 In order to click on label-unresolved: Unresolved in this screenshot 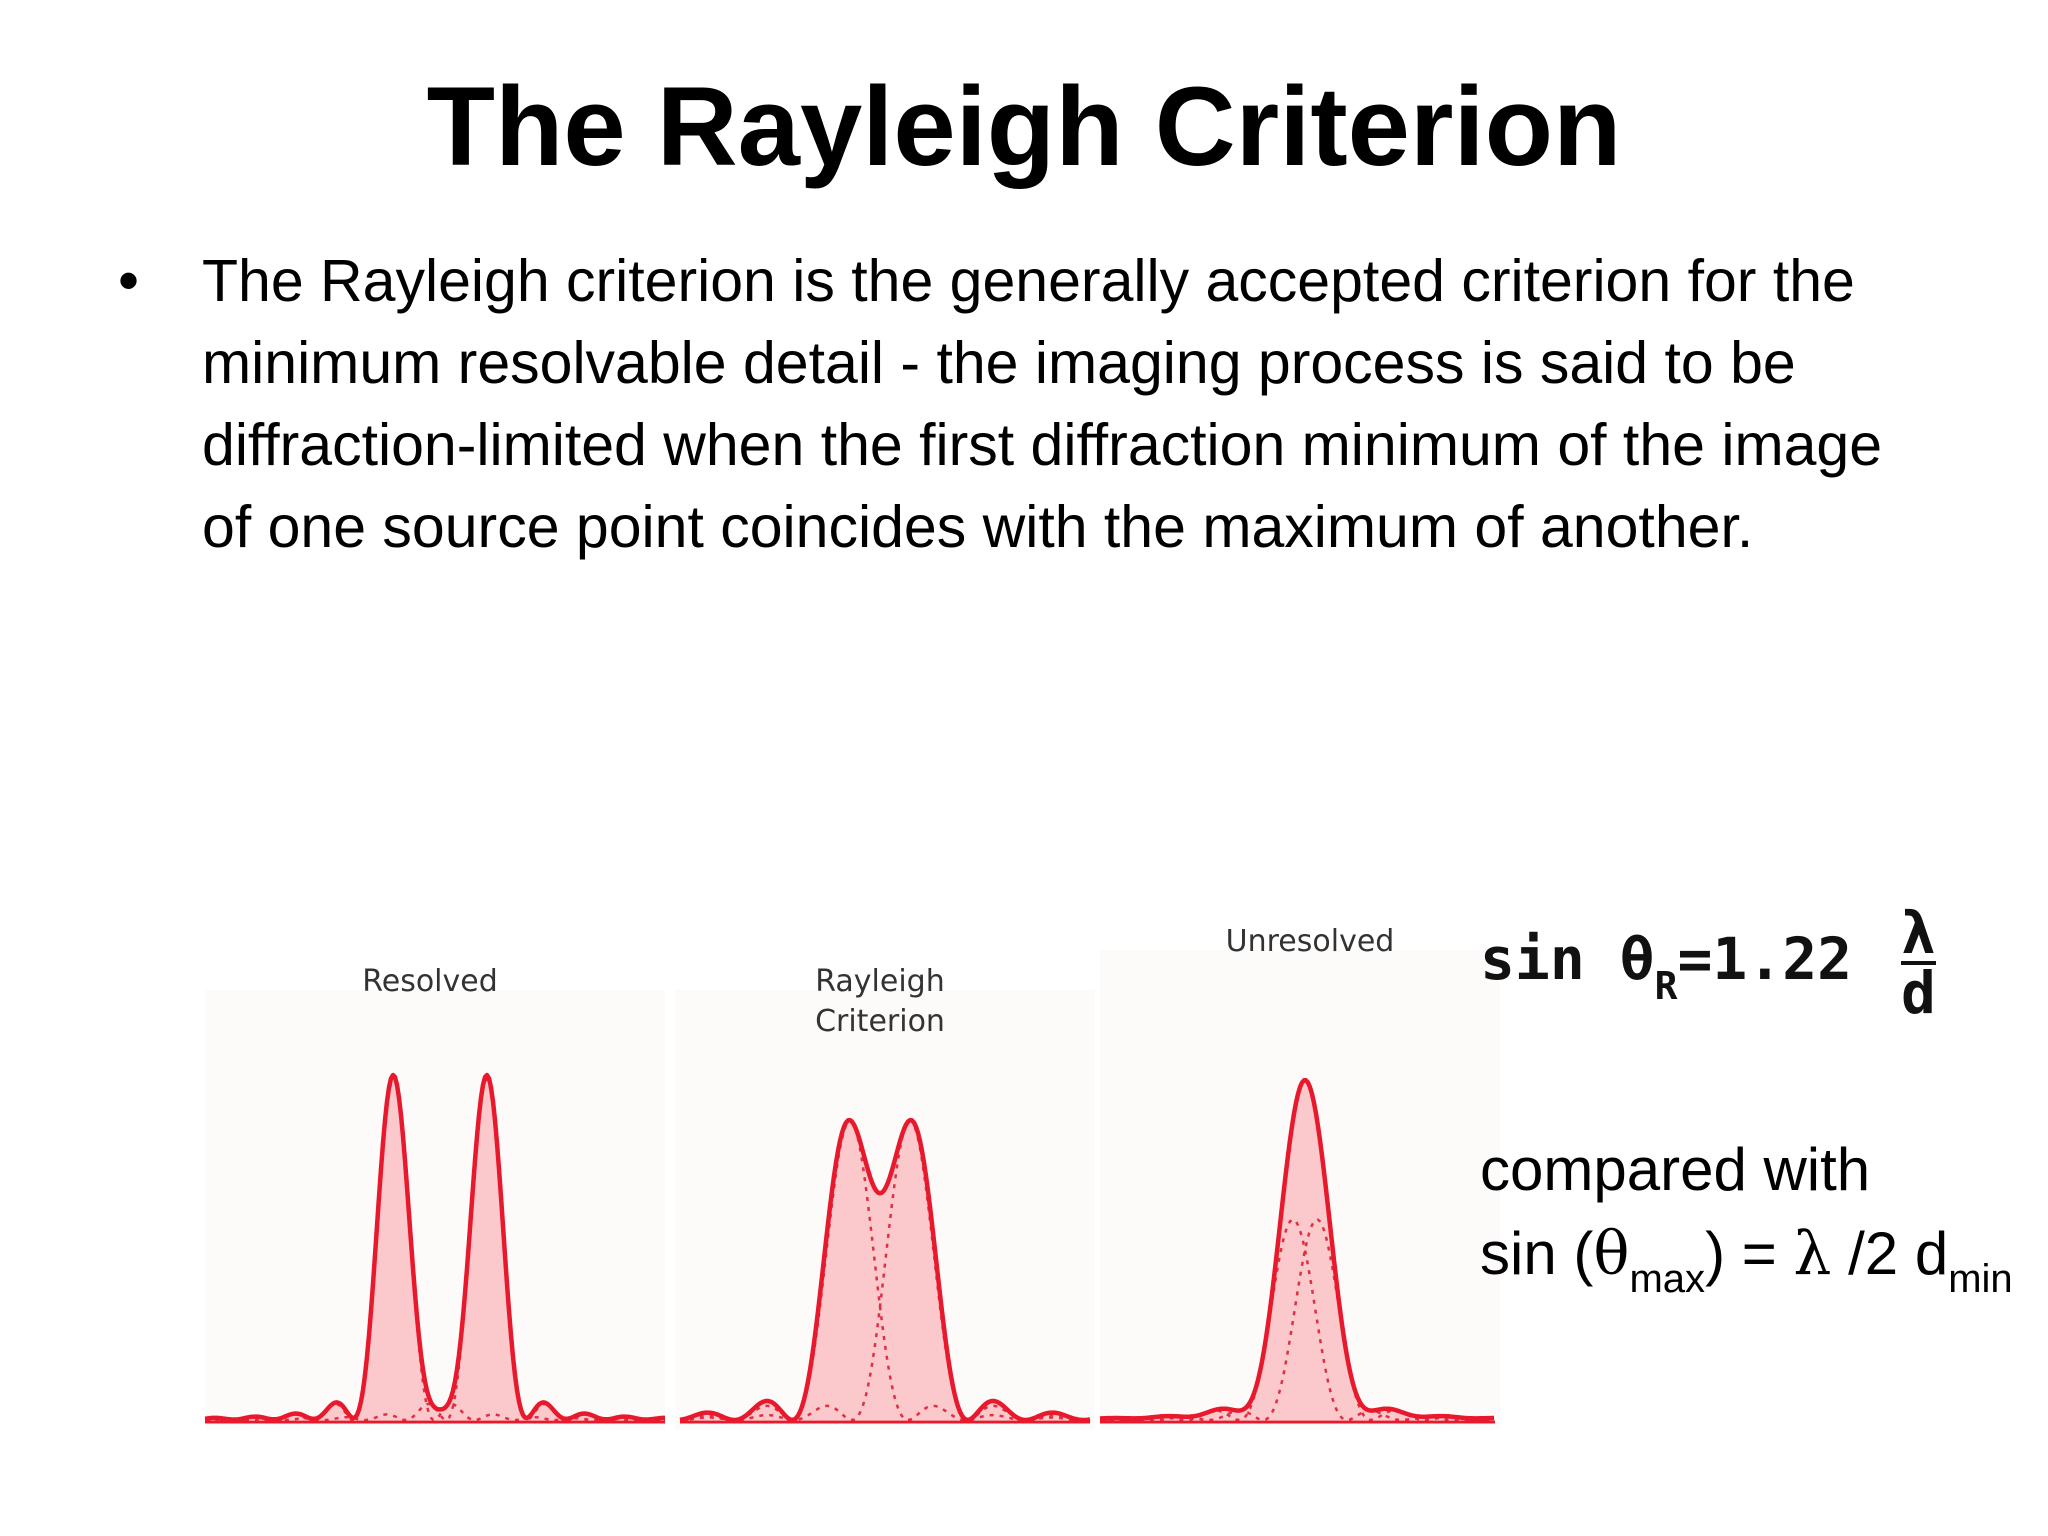, I will do `click(1310, 942)`.